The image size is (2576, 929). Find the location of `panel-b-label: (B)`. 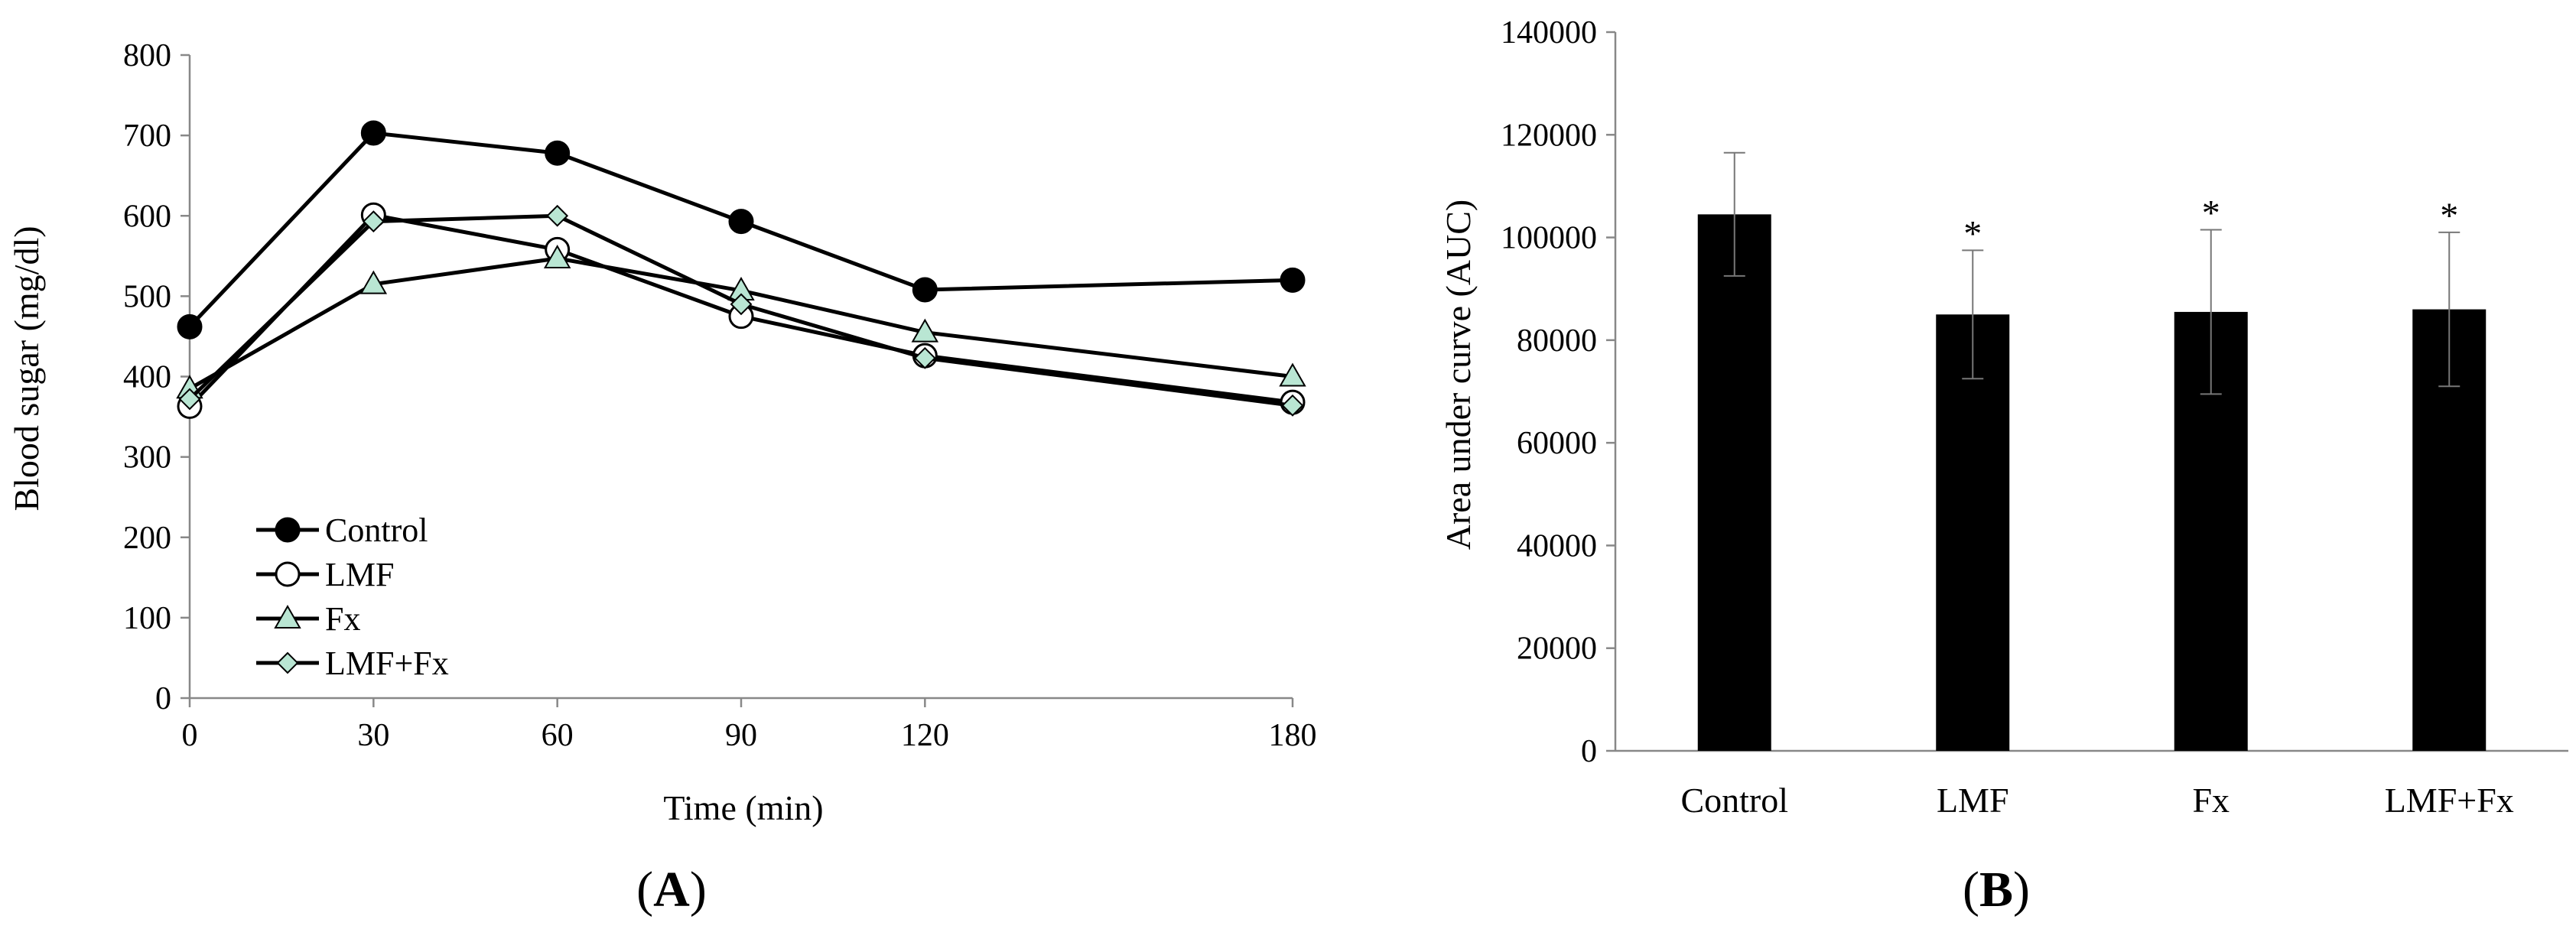

panel-b-label: (B) is located at coordinates (1996, 890).